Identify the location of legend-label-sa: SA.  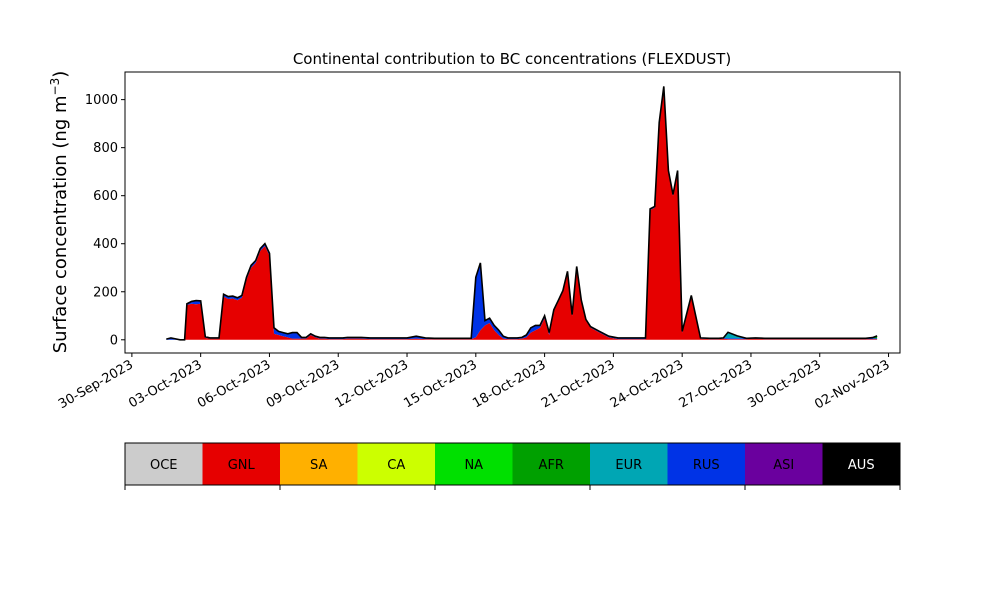
(318, 465).